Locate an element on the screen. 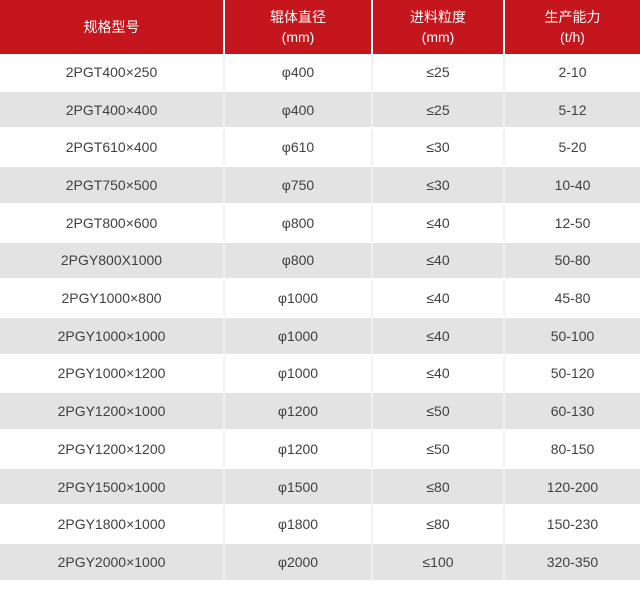 The height and width of the screenshot is (589, 640). table-row: 2PGT610×400 φ610 ≤30 5-20 is located at coordinates (320, 148).